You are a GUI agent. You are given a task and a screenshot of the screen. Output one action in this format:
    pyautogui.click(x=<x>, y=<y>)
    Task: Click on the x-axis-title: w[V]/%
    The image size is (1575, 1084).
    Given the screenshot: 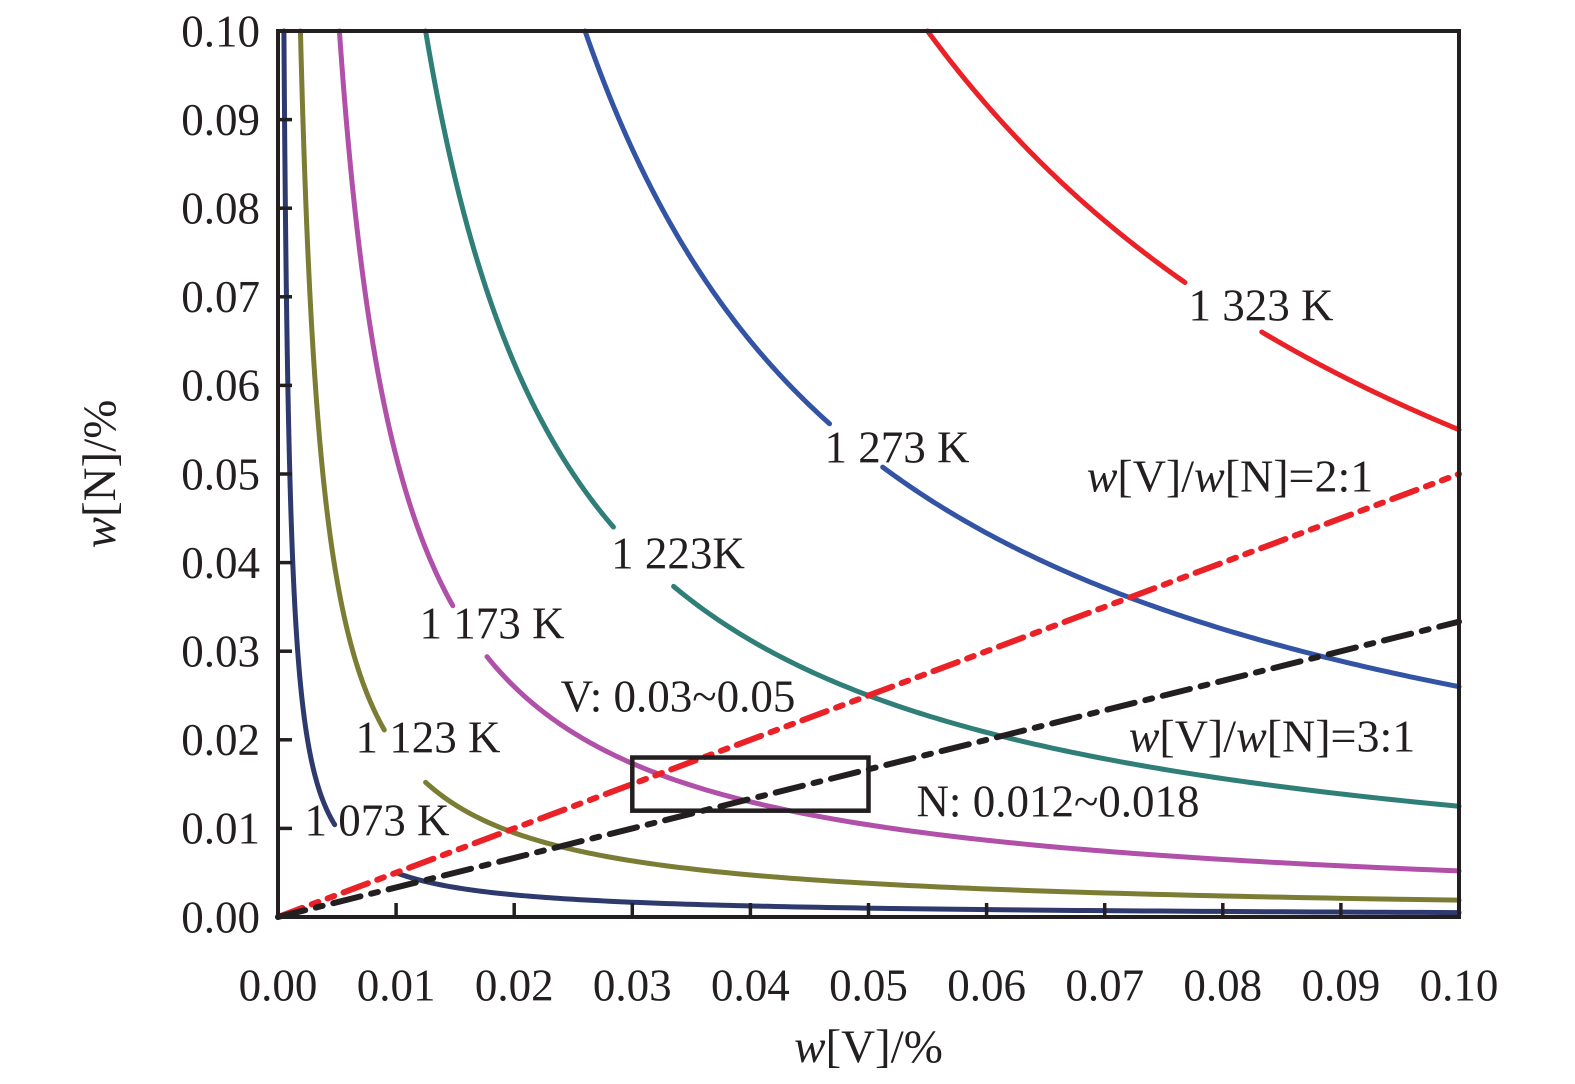 What is the action you would take?
    pyautogui.click(x=868, y=1047)
    